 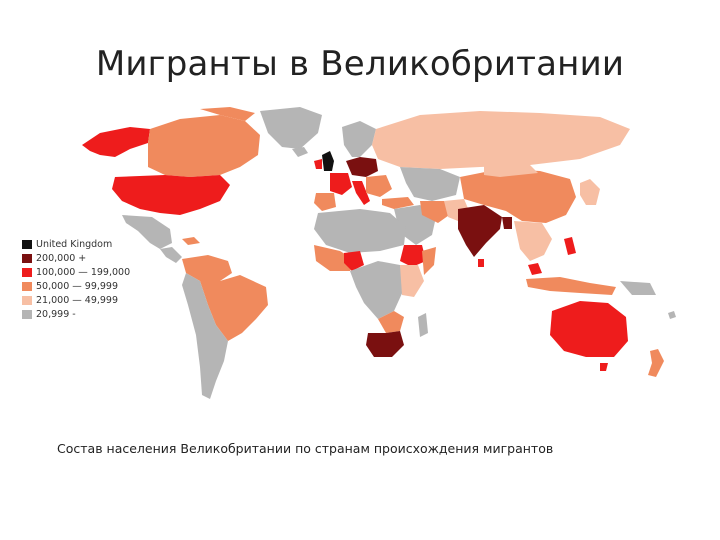 I want to click on region-south-america-north, so click(x=207, y=268).